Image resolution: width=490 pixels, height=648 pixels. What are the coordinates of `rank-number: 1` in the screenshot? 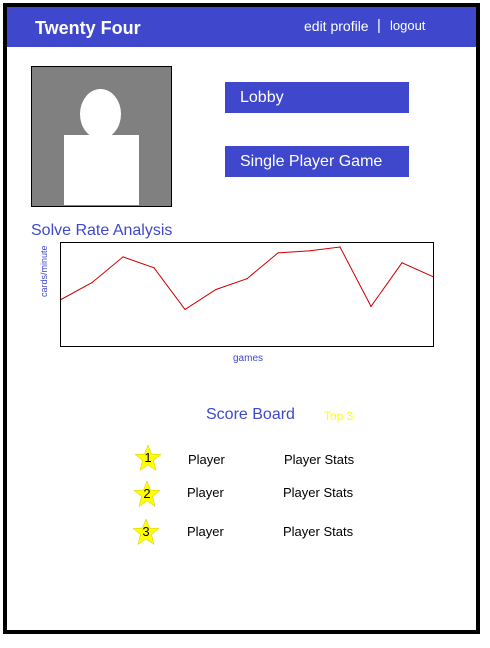 It's located at (148, 457).